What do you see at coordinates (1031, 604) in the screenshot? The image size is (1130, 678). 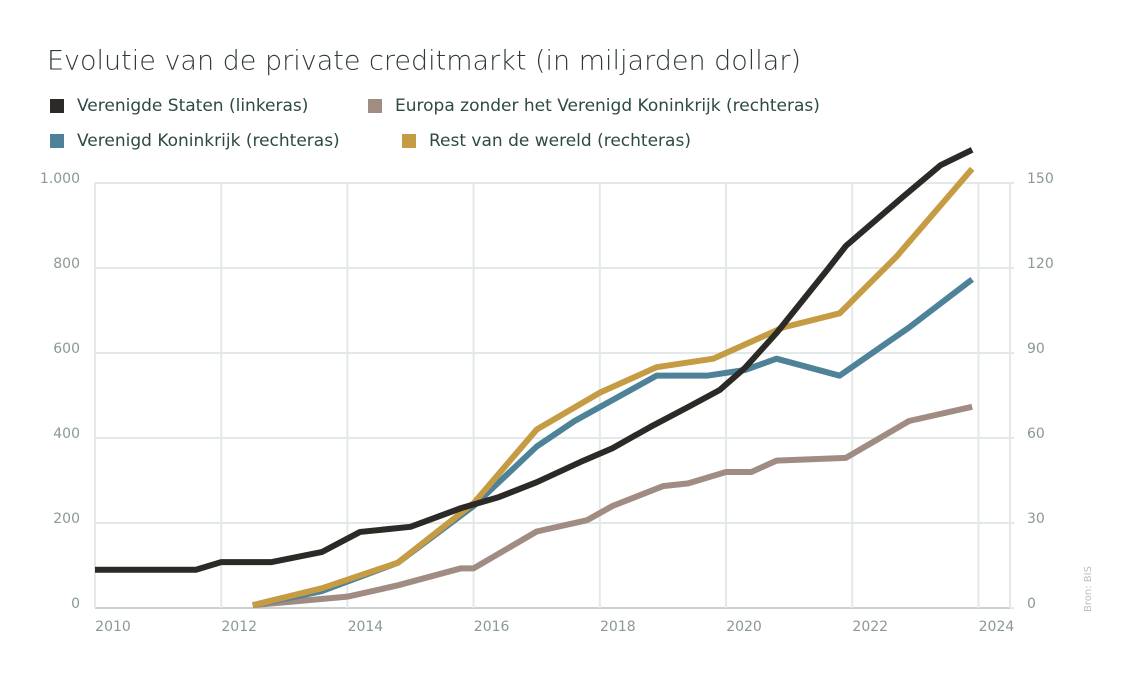 I see `y2-tick-label: 0` at bounding box center [1031, 604].